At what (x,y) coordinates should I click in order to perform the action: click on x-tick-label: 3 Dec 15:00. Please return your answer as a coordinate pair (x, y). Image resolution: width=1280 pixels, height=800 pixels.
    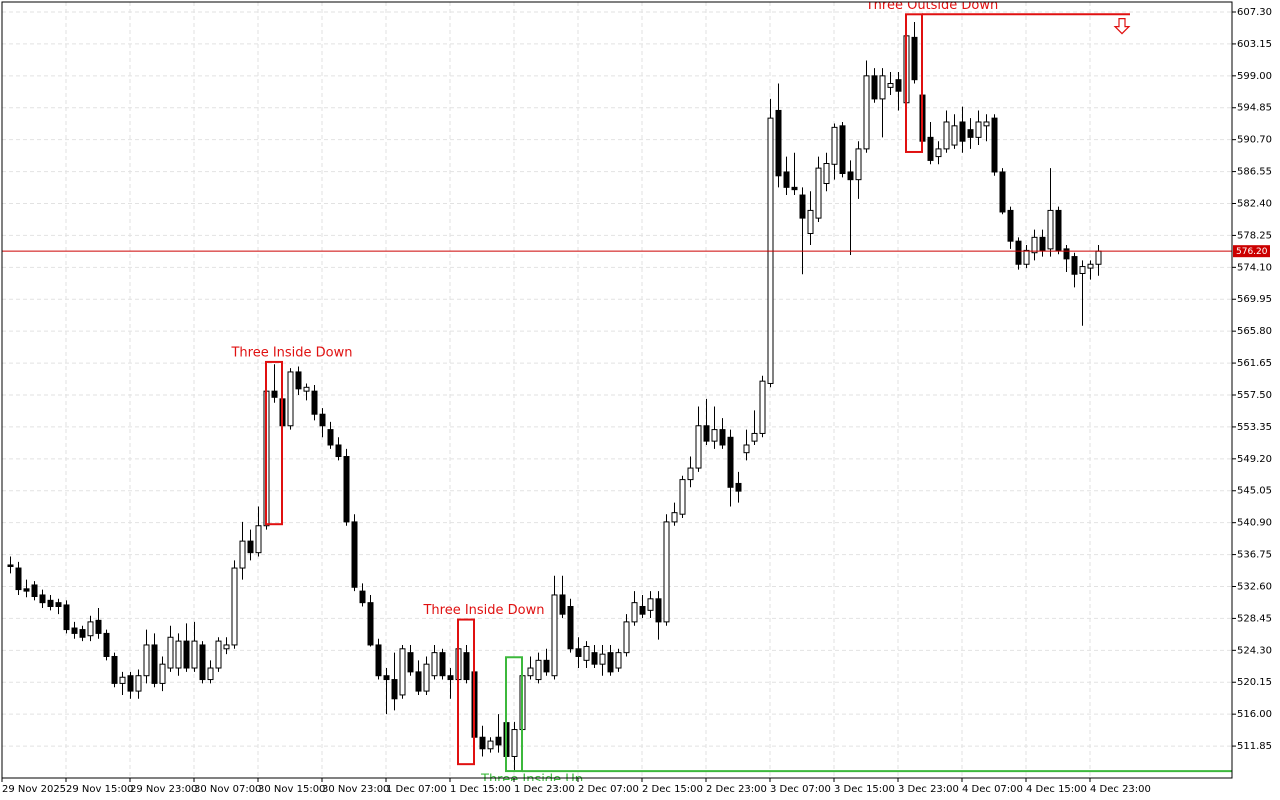
    Looking at the image, I should click on (864, 789).